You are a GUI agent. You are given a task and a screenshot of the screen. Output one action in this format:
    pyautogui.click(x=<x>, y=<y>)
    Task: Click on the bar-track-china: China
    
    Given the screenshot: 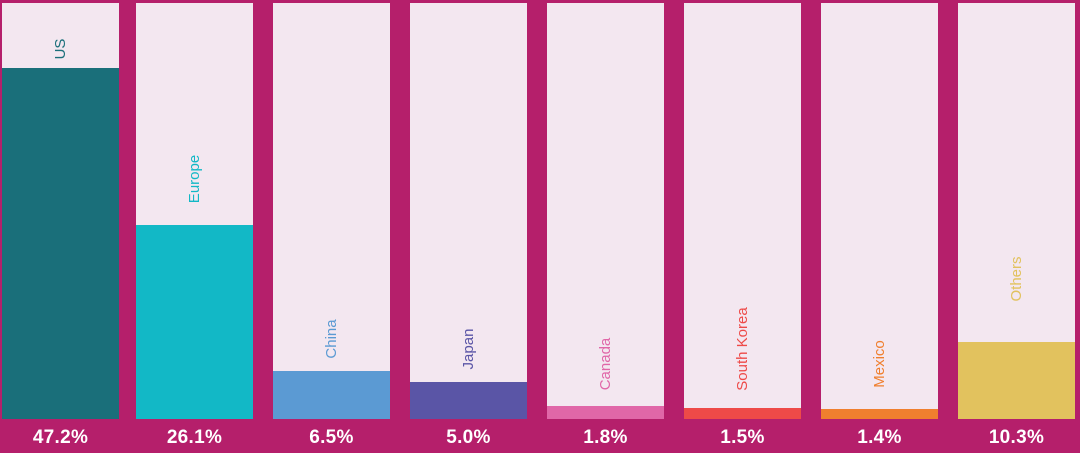 What is the action you would take?
    pyautogui.click(x=331, y=211)
    